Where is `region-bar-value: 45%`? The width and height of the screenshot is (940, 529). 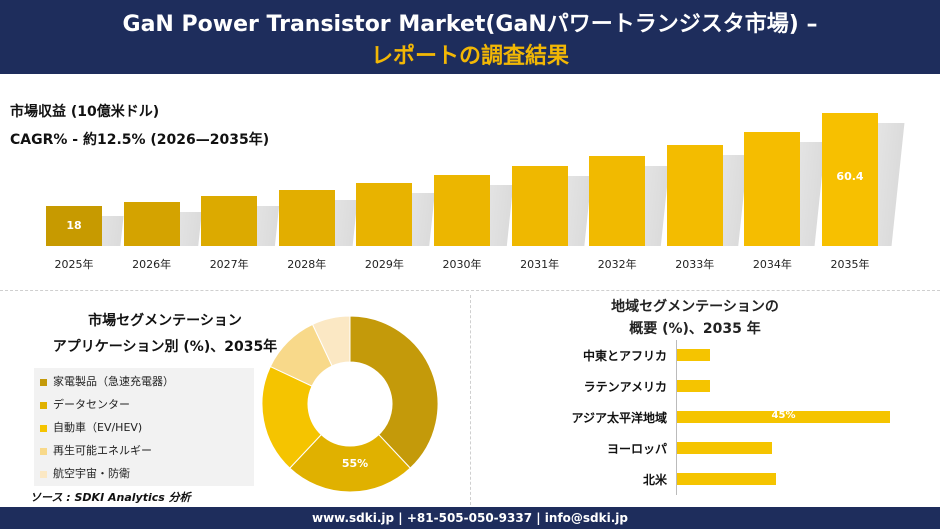 region-bar-value: 45% is located at coordinates (783, 415).